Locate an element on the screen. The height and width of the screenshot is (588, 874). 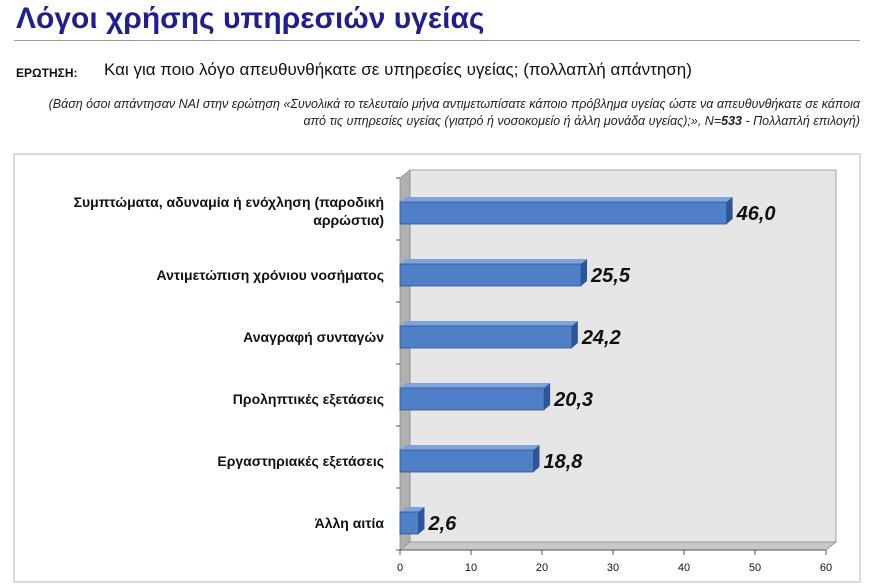
basis-n: 533 is located at coordinates (731, 121).